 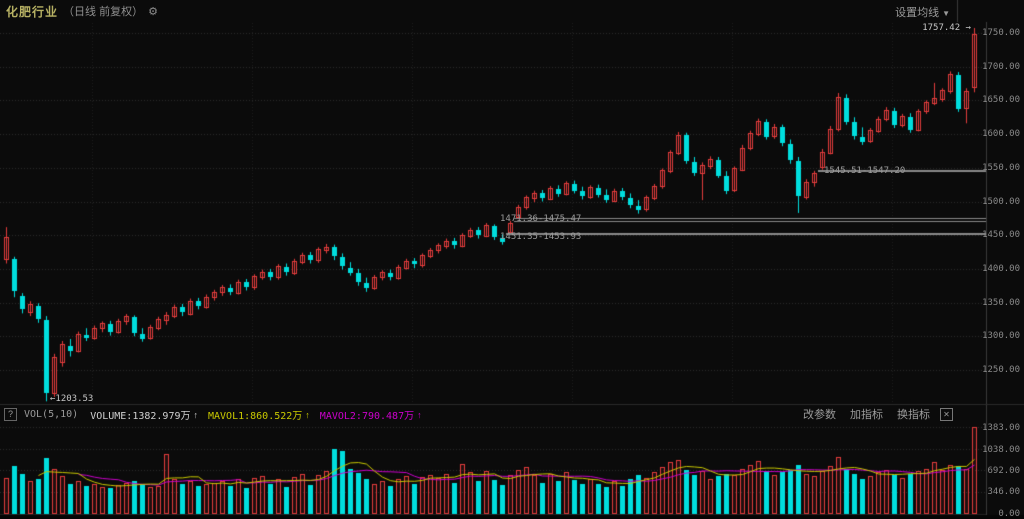 I want to click on help-icon: ?, so click(x=10, y=414).